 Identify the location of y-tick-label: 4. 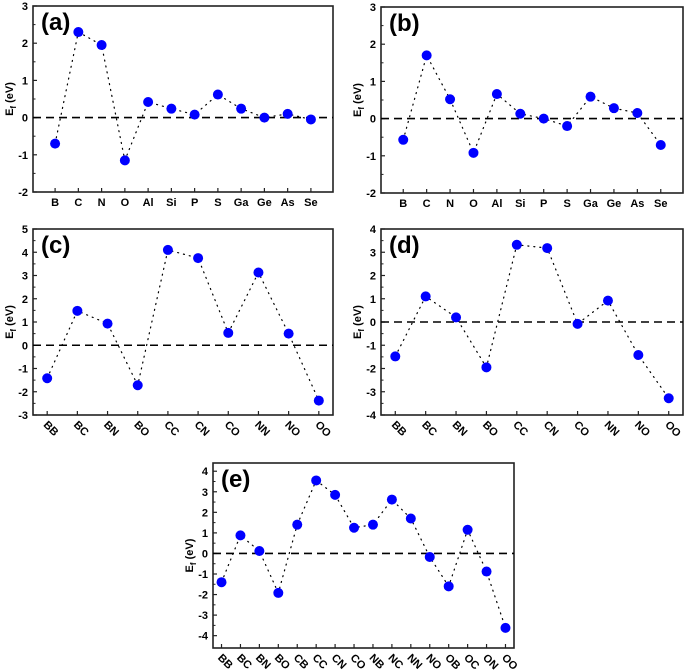
(25, 253).